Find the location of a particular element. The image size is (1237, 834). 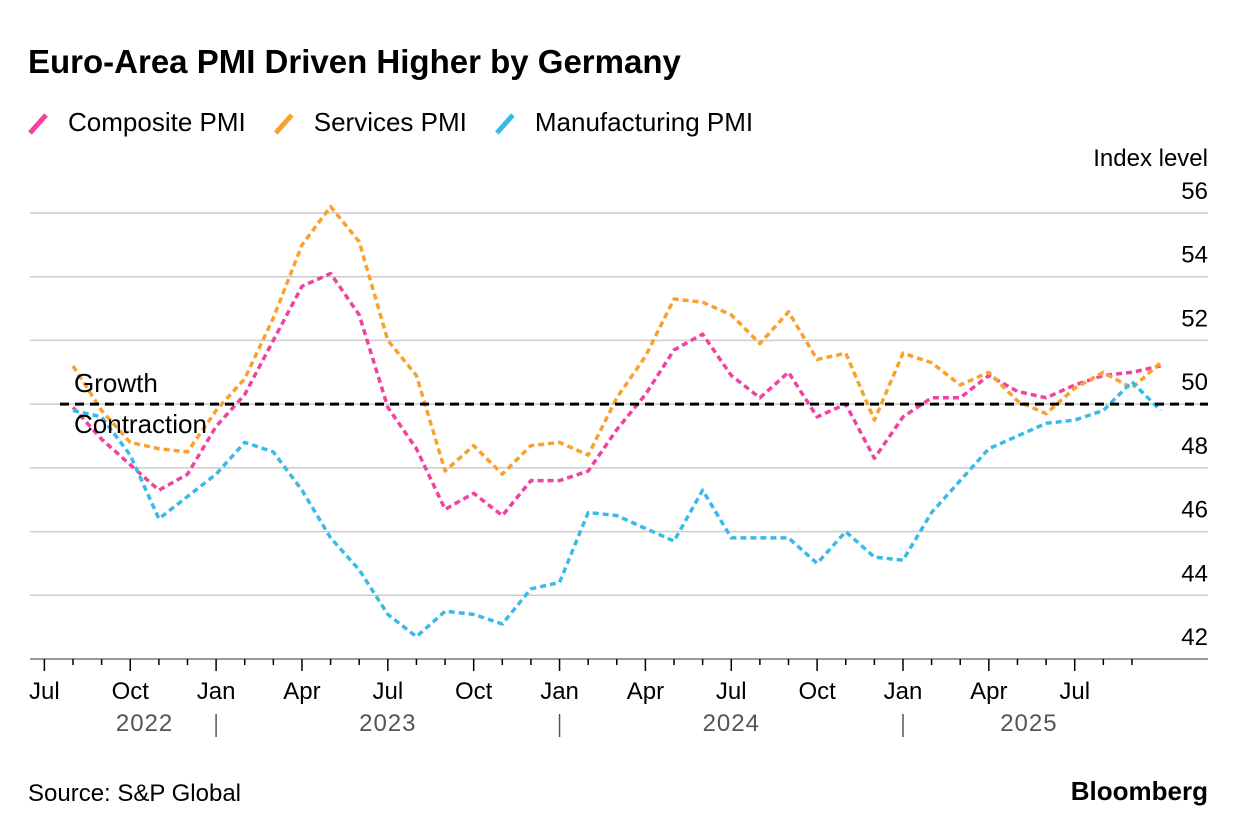

brand: Bloomberg is located at coordinates (1139, 791).